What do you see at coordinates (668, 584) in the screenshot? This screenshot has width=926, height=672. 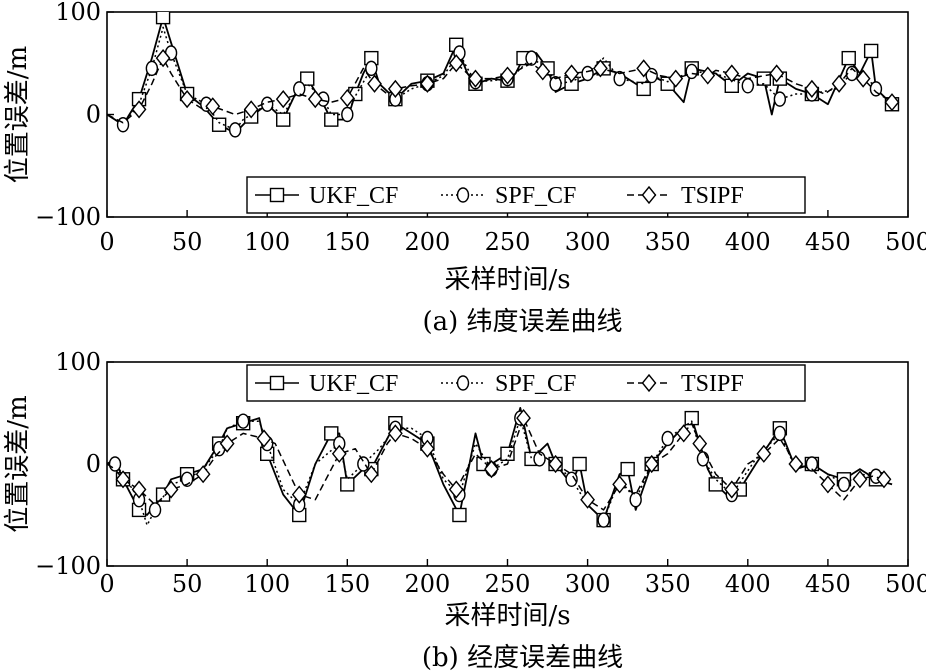 I see `x-tick-label: 350` at bounding box center [668, 584].